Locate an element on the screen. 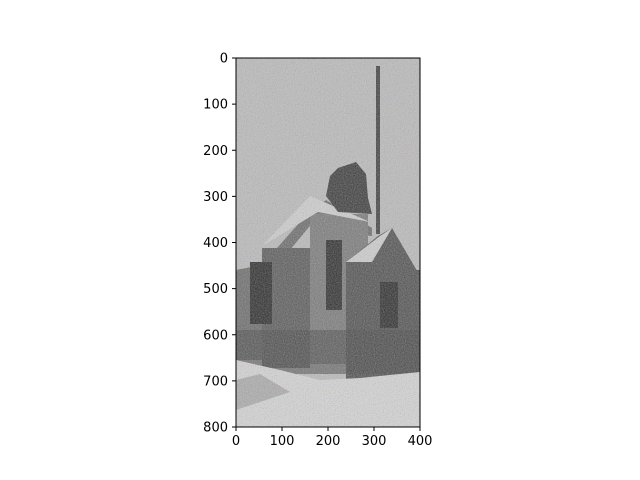 The image size is (640, 480). x-tick-label: 100 is located at coordinates (282, 441).